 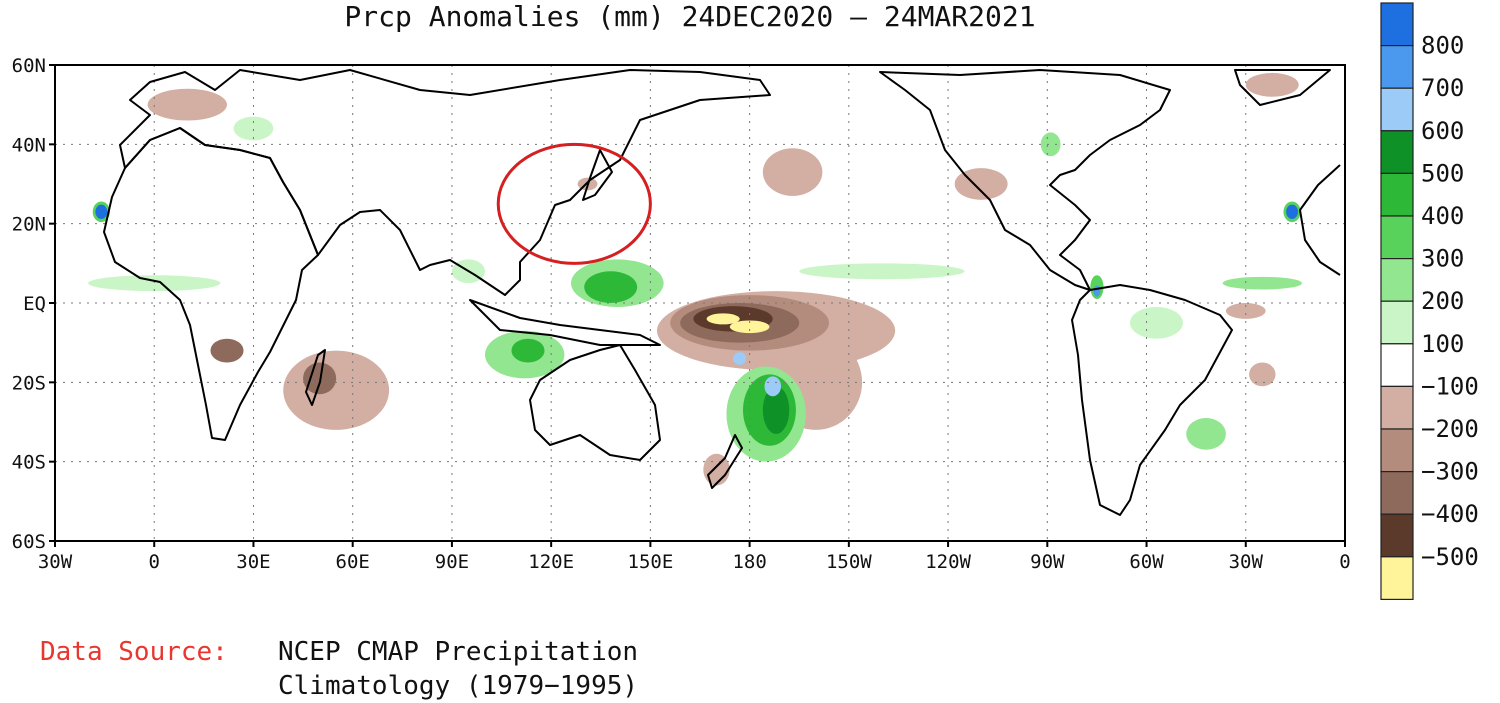 What do you see at coordinates (1442, 301) in the screenshot?
I see `legend-bin-label: 200` at bounding box center [1442, 301].